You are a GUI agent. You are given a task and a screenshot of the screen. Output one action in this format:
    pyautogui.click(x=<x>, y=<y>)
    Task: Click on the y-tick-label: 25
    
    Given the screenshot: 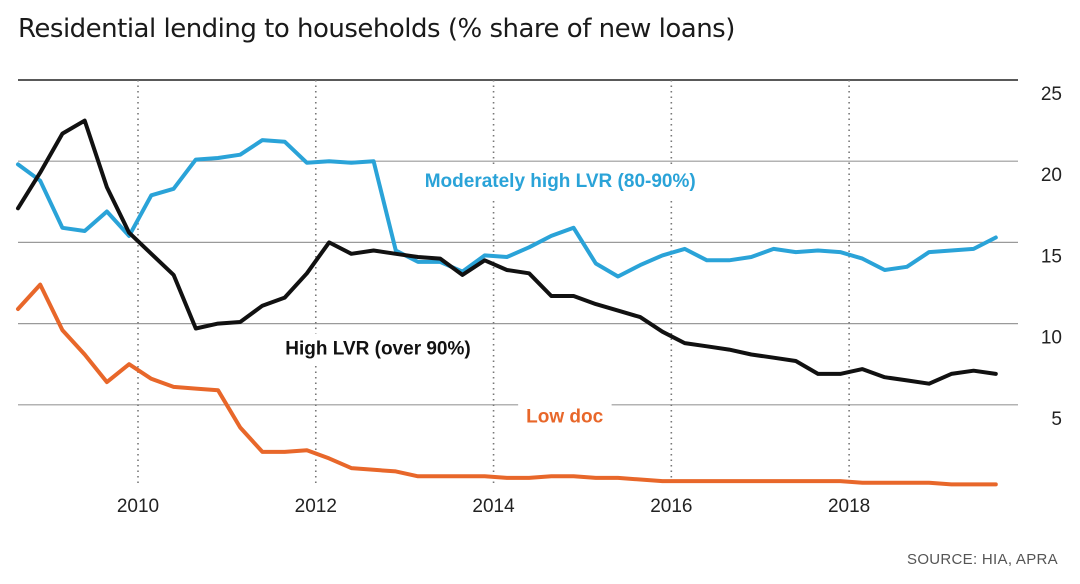 What is the action you would take?
    pyautogui.click(x=1051, y=94)
    